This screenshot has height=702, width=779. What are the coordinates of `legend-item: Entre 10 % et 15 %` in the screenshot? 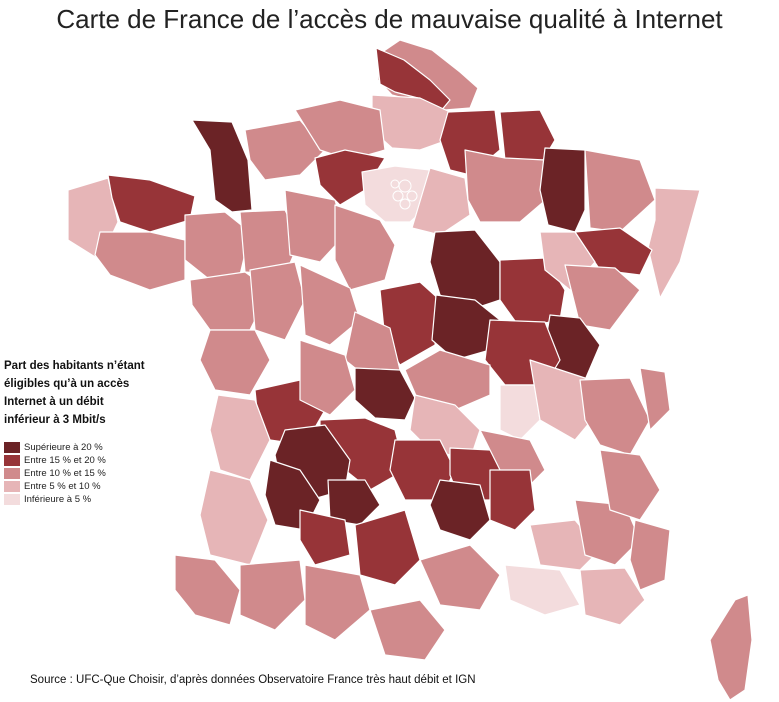 It's located at (89, 473).